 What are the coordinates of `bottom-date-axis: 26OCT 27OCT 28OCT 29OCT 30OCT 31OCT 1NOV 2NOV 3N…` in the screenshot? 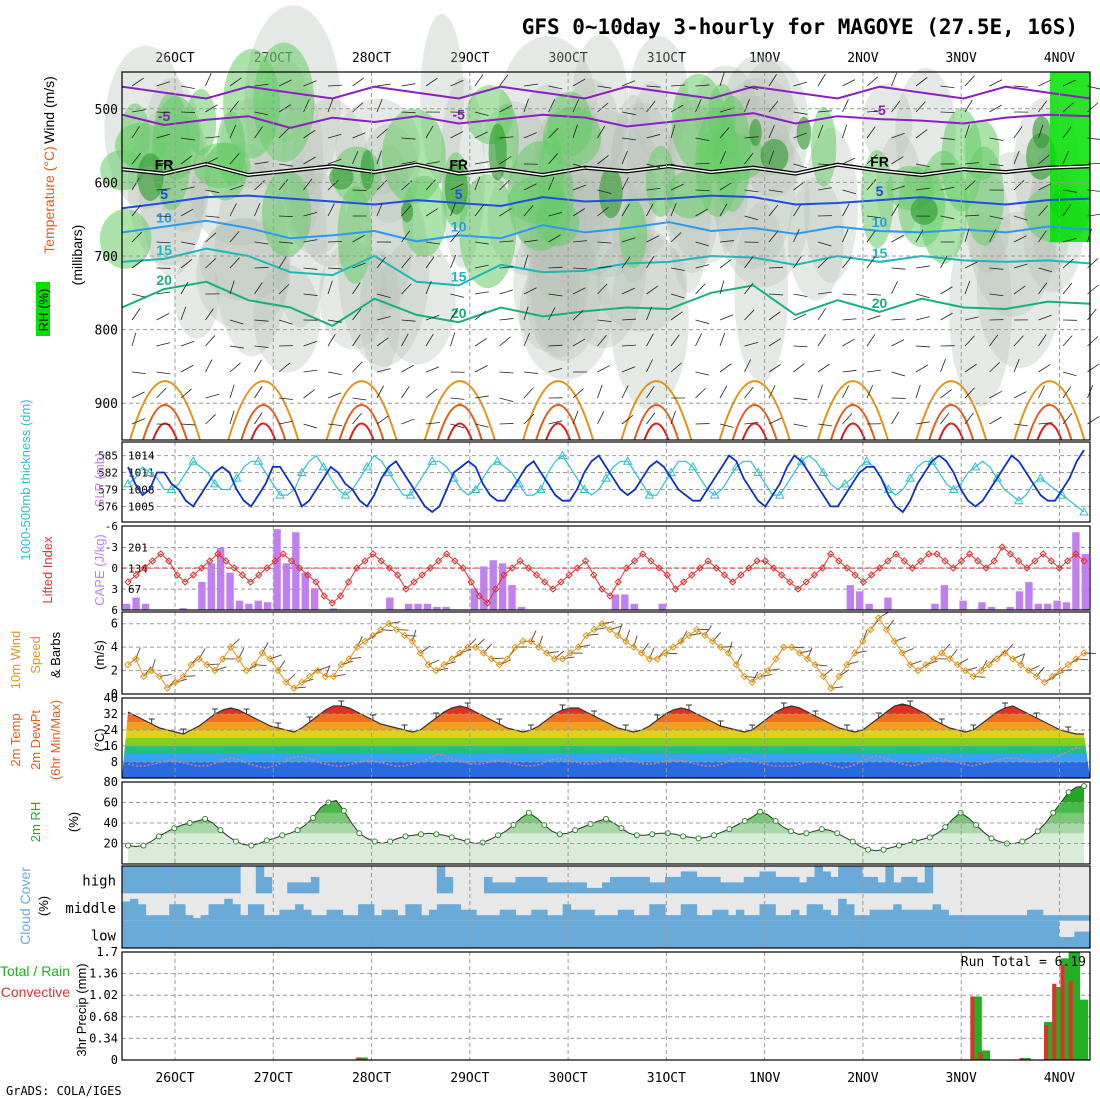 It's located at (615, 1078).